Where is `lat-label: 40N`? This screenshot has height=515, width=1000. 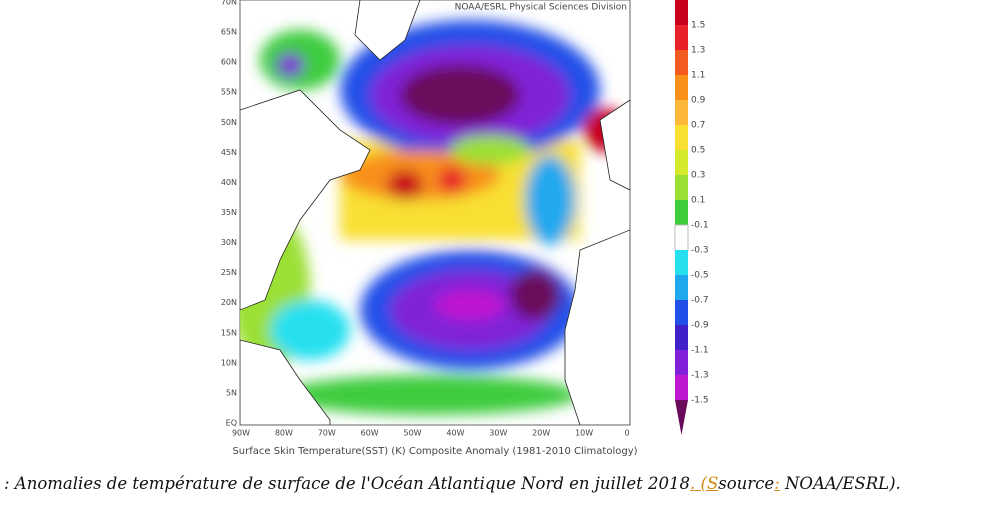
lat-label: 40N is located at coordinates (229, 182).